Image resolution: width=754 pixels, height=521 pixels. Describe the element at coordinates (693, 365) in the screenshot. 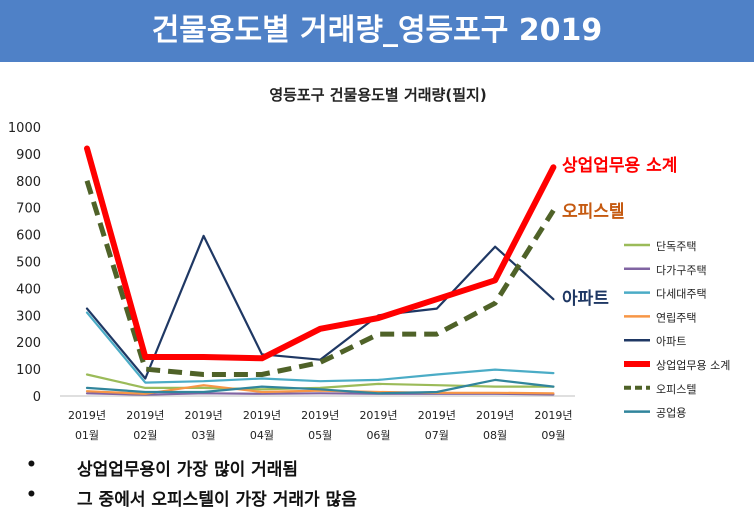

I see `legend-label: 상업업무용 소계` at that location.